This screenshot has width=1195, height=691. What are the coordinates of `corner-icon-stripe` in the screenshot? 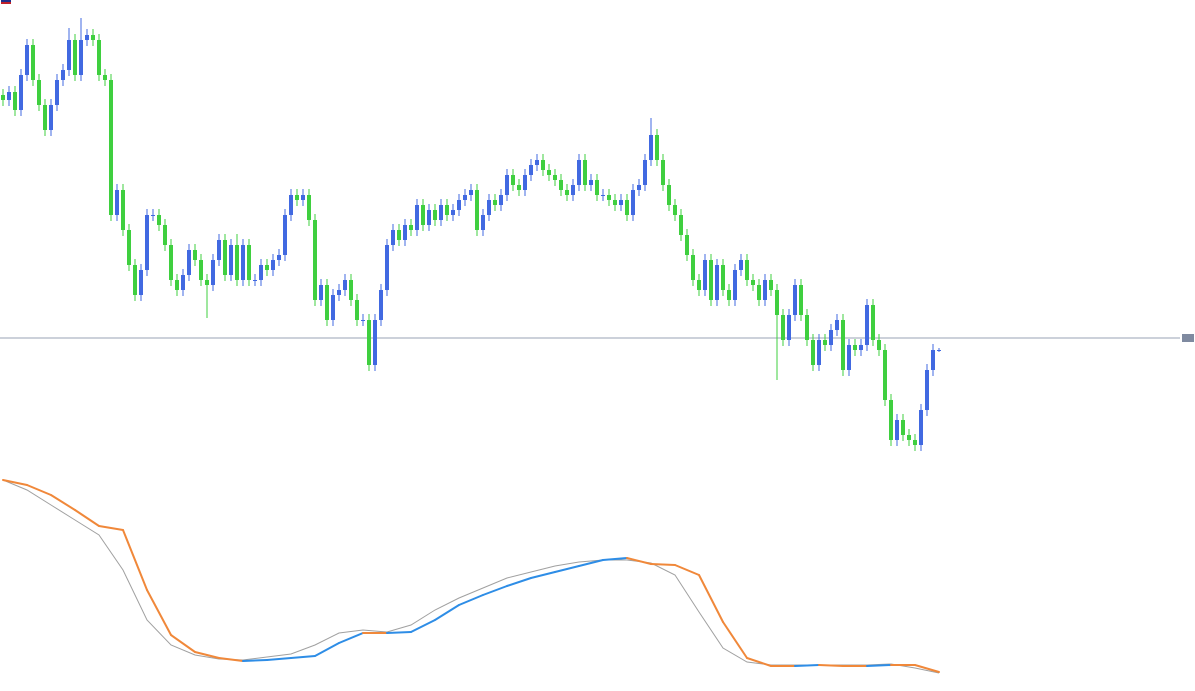 It's located at (6, 3).